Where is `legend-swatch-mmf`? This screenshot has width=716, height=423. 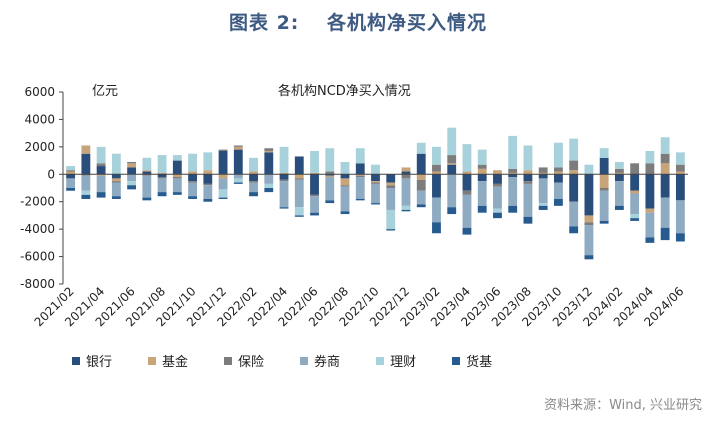 legend-swatch-mmf is located at coordinates (456, 360).